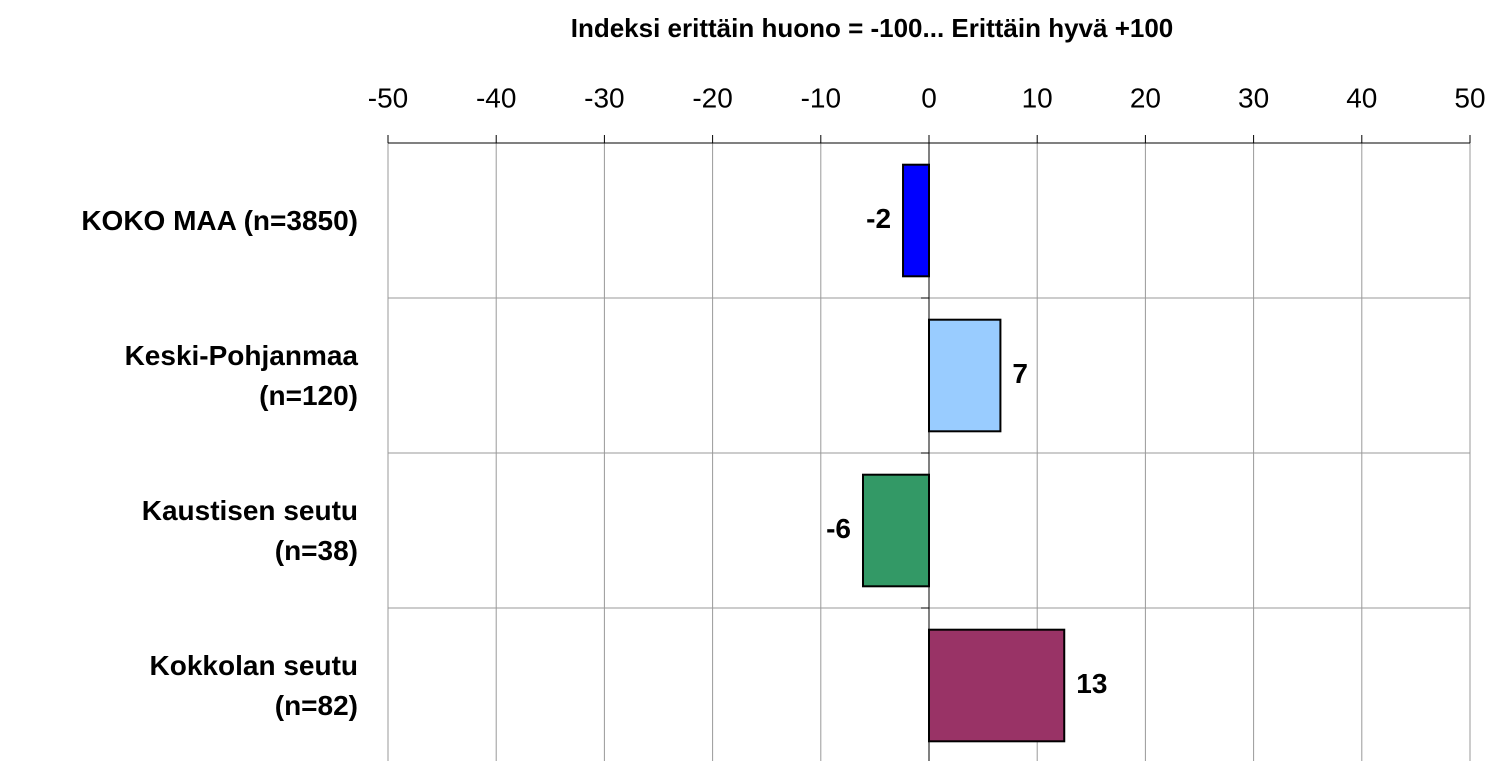 This screenshot has height=761, width=1492. What do you see at coordinates (388, 97) in the screenshot?
I see `x-tick-label: -50` at bounding box center [388, 97].